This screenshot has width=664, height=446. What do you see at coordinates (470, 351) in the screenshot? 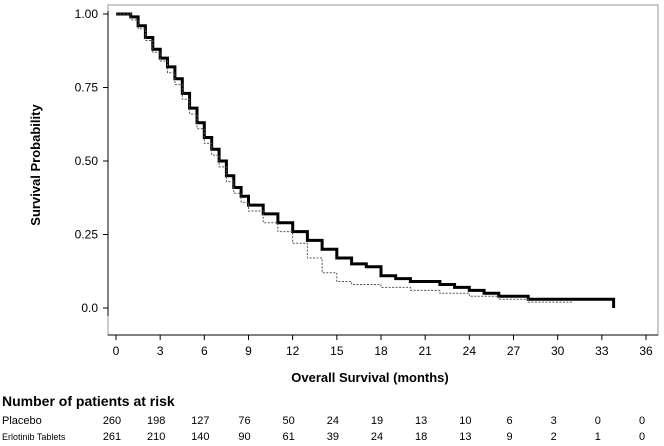
I see `x-tick-label: 24` at bounding box center [470, 351].